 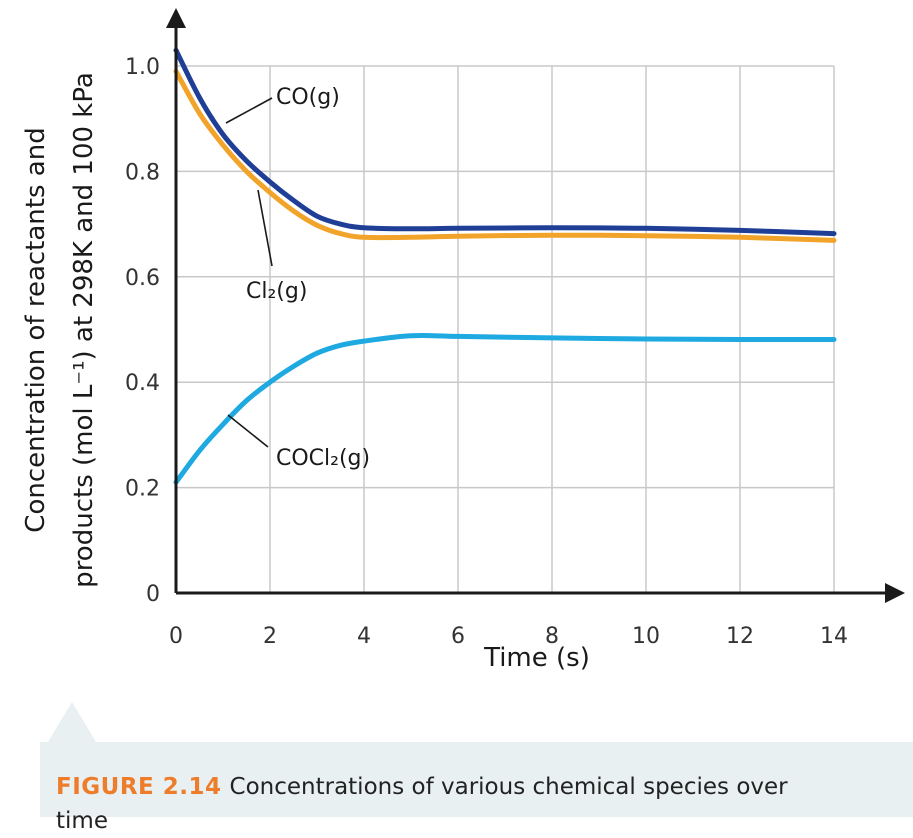 I want to click on caption-box, so click(x=476, y=779).